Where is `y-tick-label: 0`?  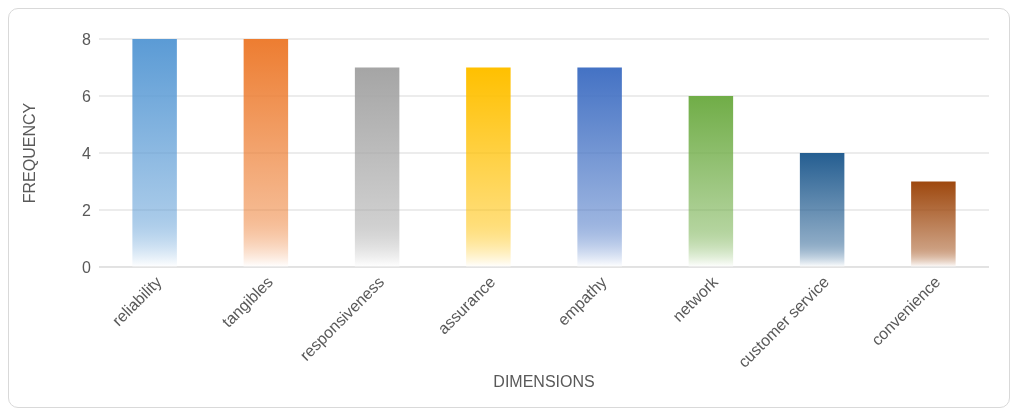 y-tick-label: 0 is located at coordinates (87, 267).